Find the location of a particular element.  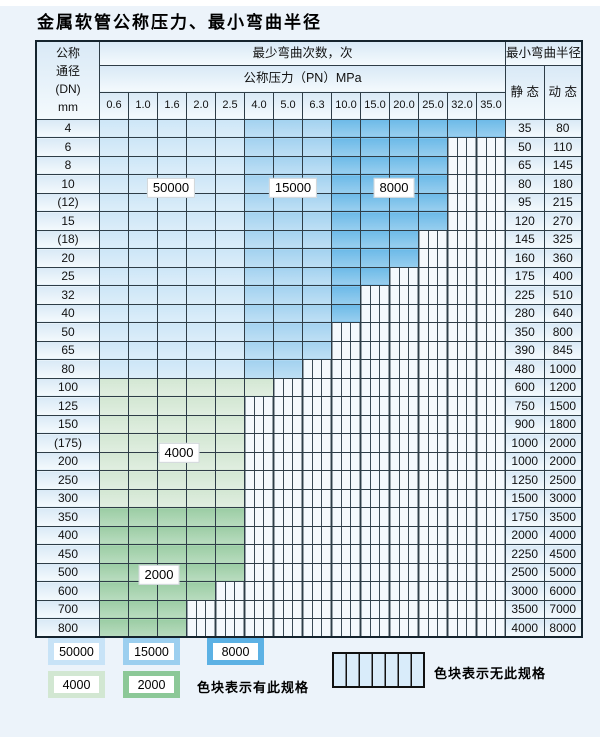

dynamic-radius-cell: 360 is located at coordinates (563, 258).